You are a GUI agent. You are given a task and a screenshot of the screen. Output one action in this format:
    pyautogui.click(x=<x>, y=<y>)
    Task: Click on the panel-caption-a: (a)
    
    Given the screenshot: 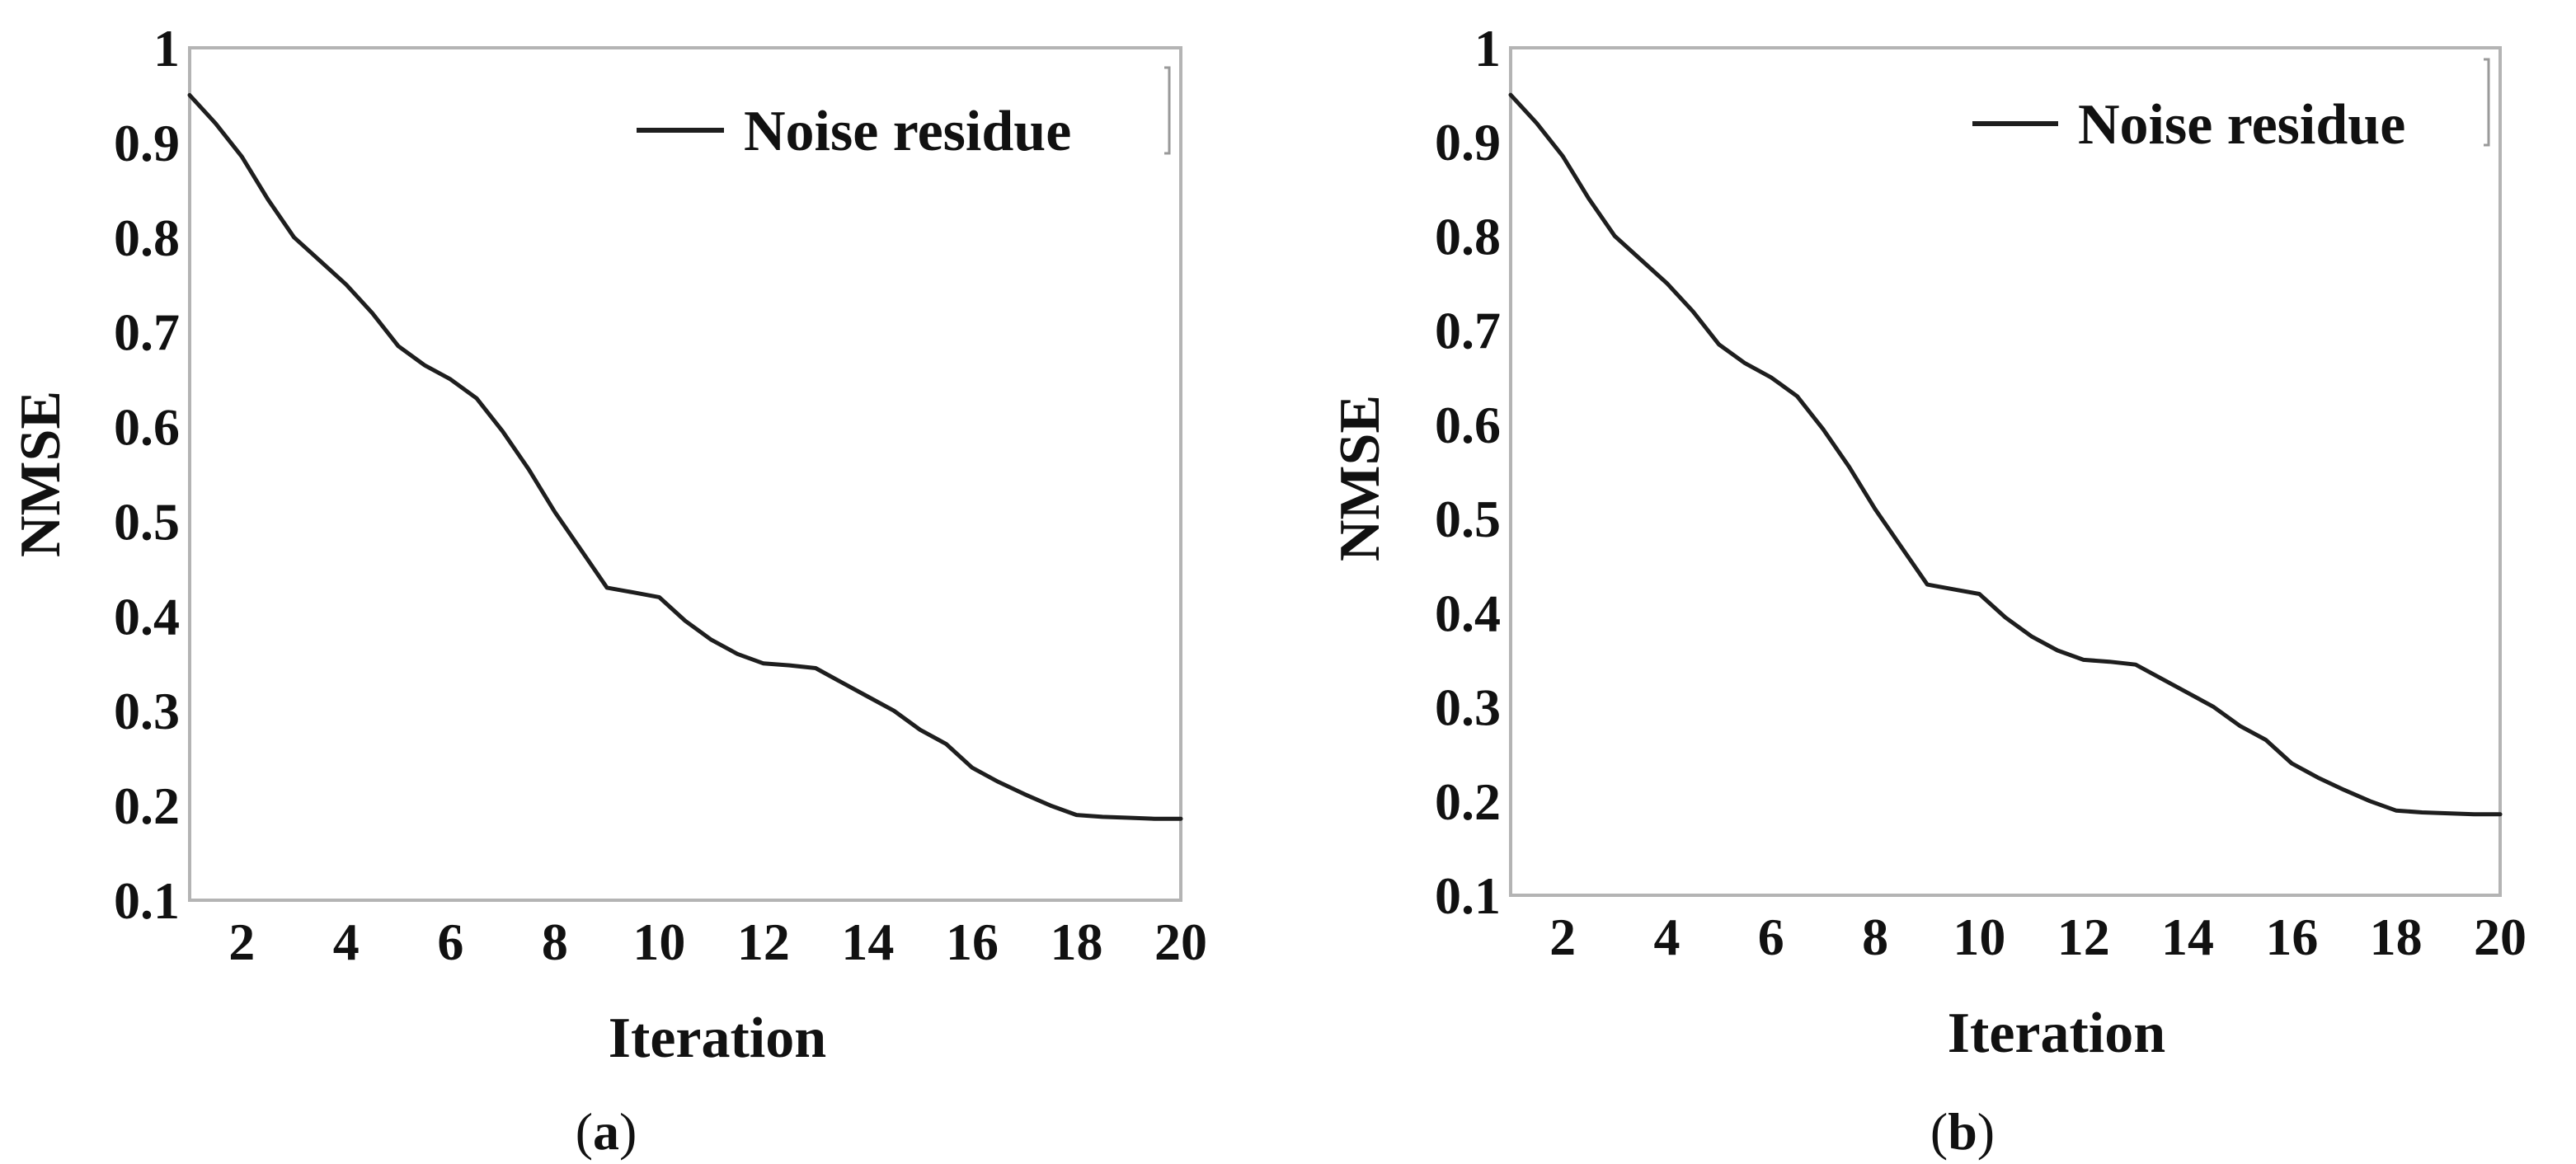 What is the action you would take?
    pyautogui.click(x=606, y=1131)
    